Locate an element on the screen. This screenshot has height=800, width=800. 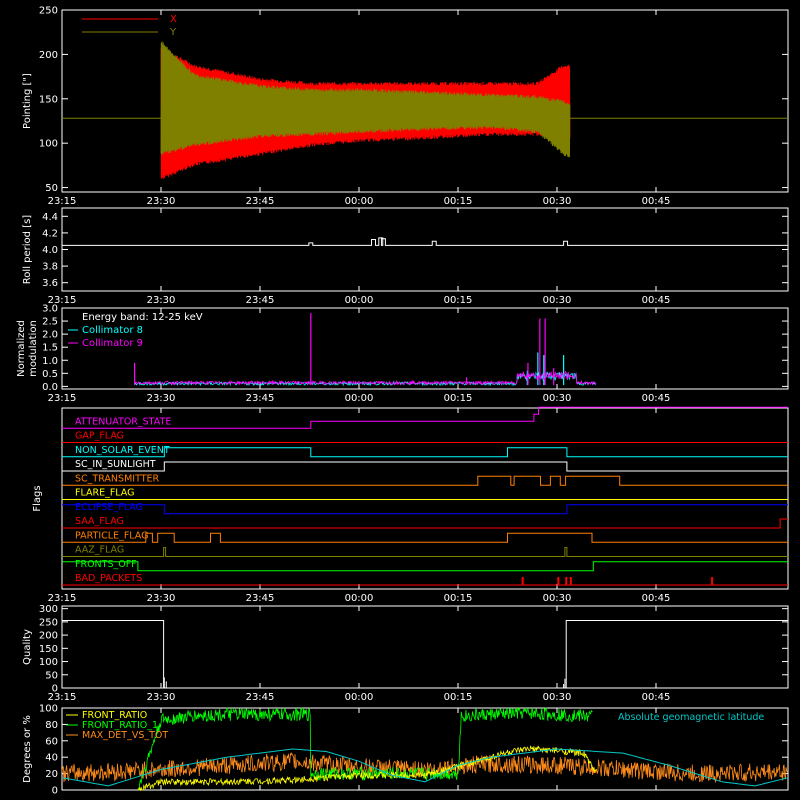
y-tick-label: 2.0 is located at coordinates (50, 335).